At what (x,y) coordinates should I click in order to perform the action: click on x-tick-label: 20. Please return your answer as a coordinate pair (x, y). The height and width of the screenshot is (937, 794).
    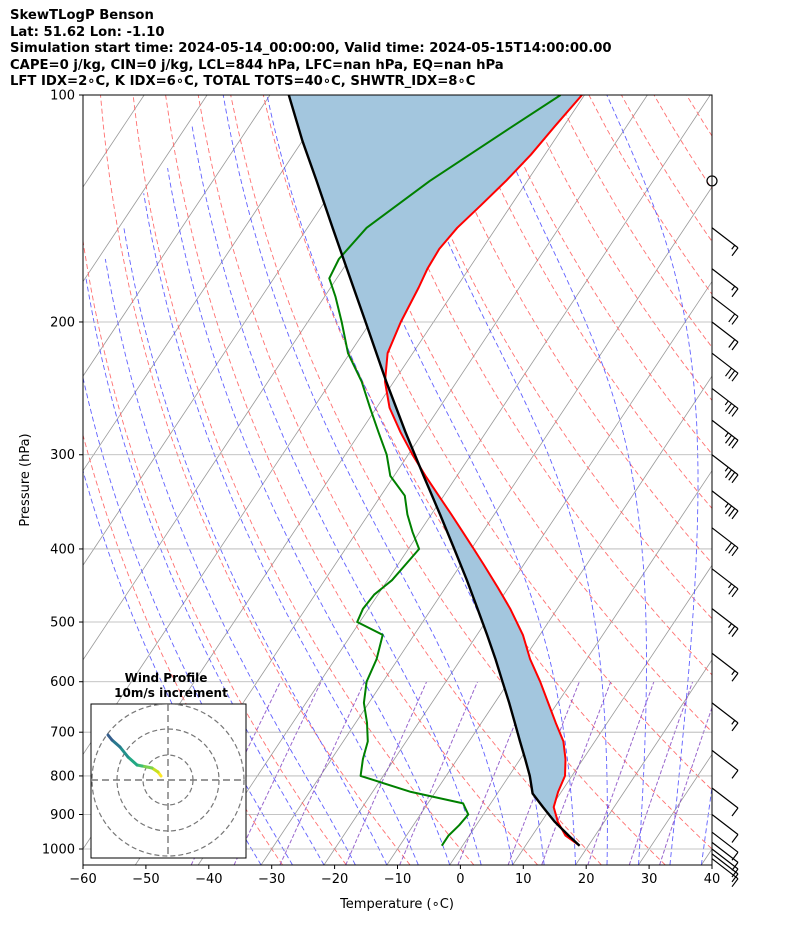
    Looking at the image, I should click on (586, 879).